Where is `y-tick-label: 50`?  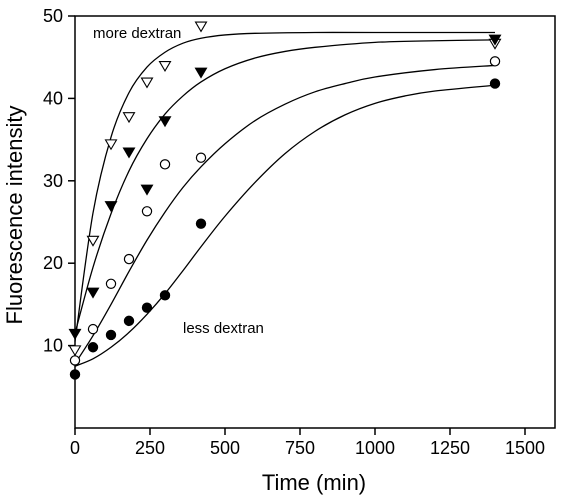
y-tick-label: 50 is located at coordinates (53, 16).